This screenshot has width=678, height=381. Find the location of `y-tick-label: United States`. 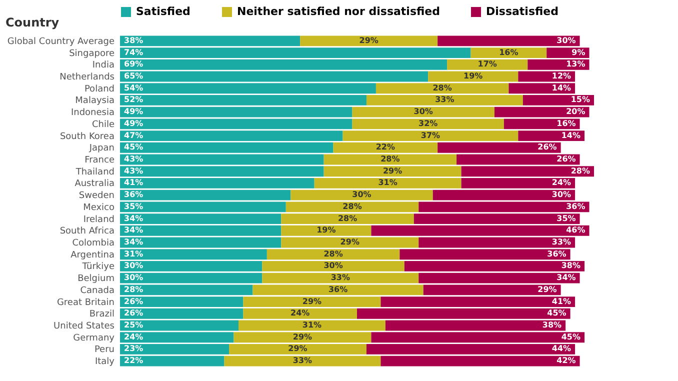

y-tick-label: United States is located at coordinates (84, 327).